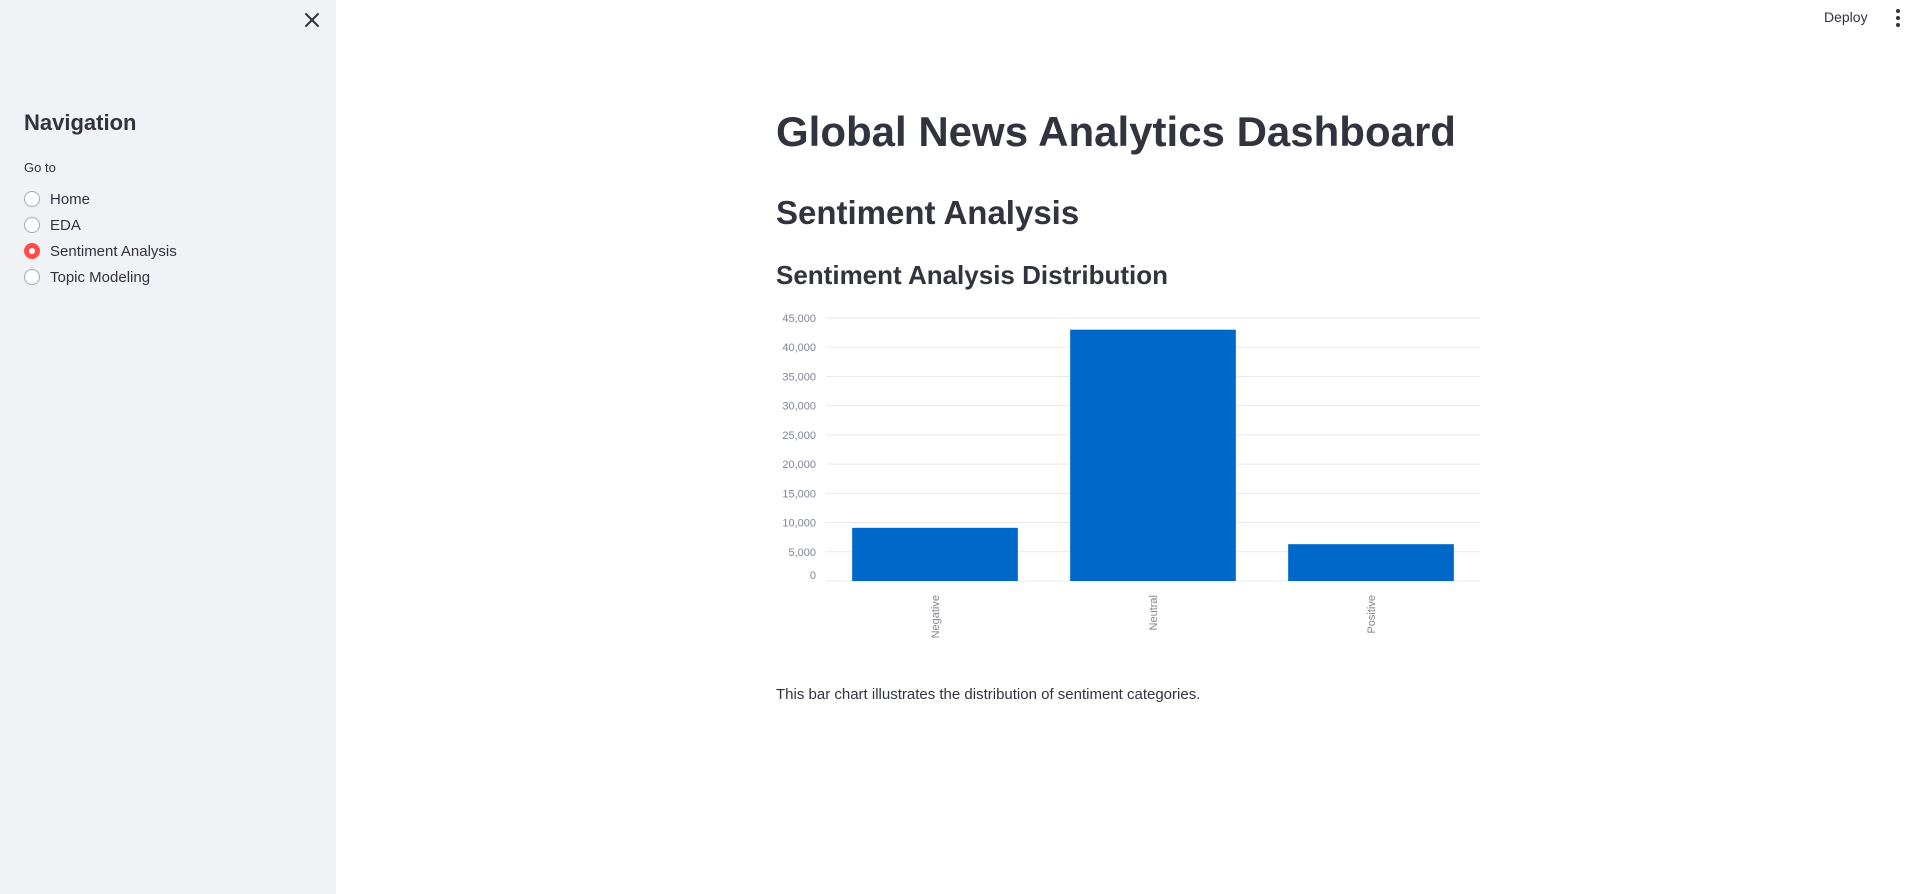 The width and height of the screenshot is (1920, 894). I want to click on deploy-button: Deploy, so click(1846, 17).